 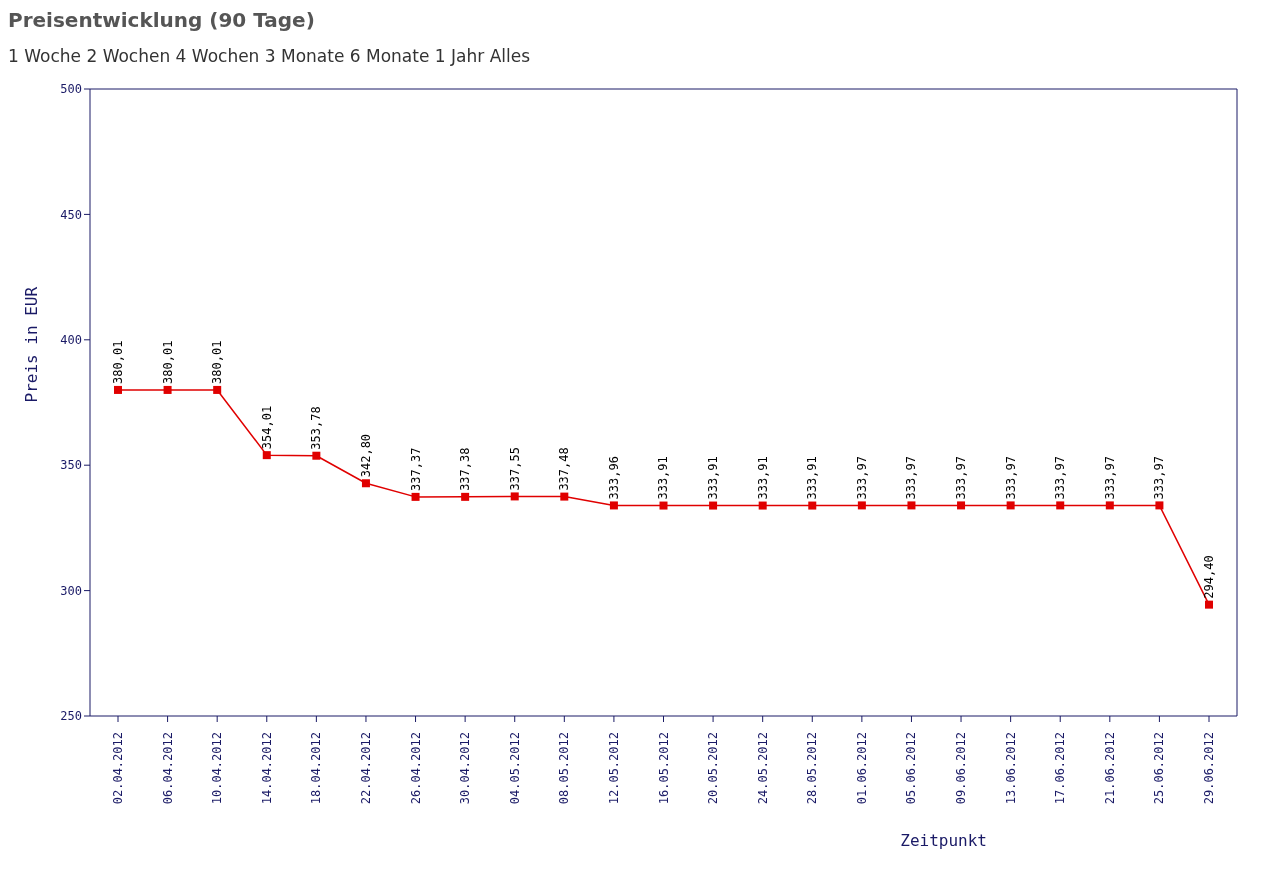 I want to click on x-tick-label: 25.06.2012, so click(x=1159, y=768).